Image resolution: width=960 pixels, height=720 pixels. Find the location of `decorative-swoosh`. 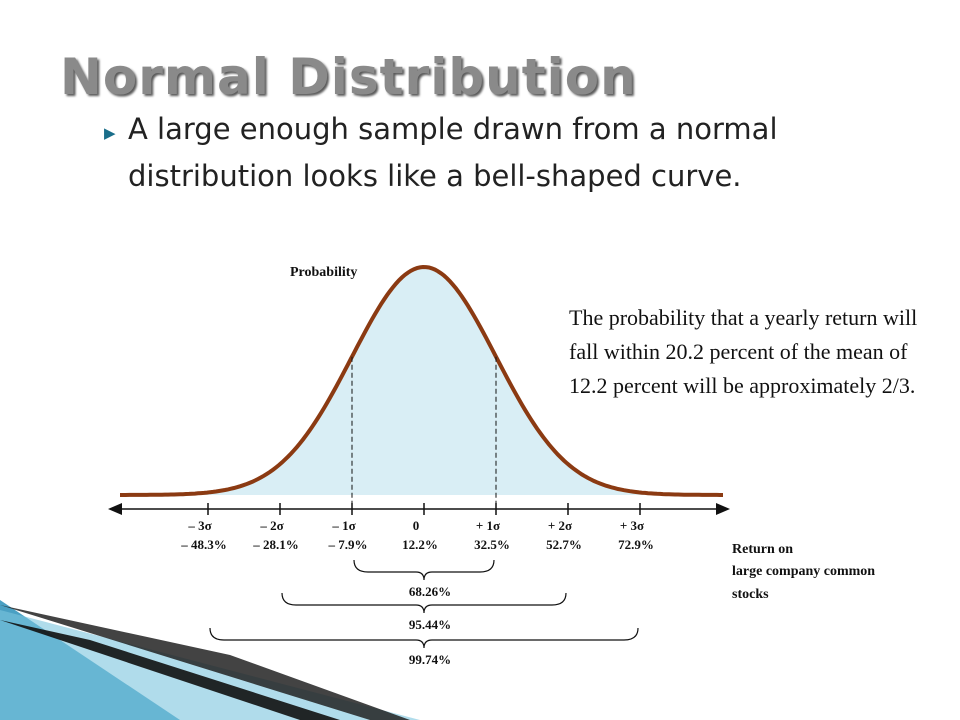

decorative-swoosh is located at coordinates (210, 660).